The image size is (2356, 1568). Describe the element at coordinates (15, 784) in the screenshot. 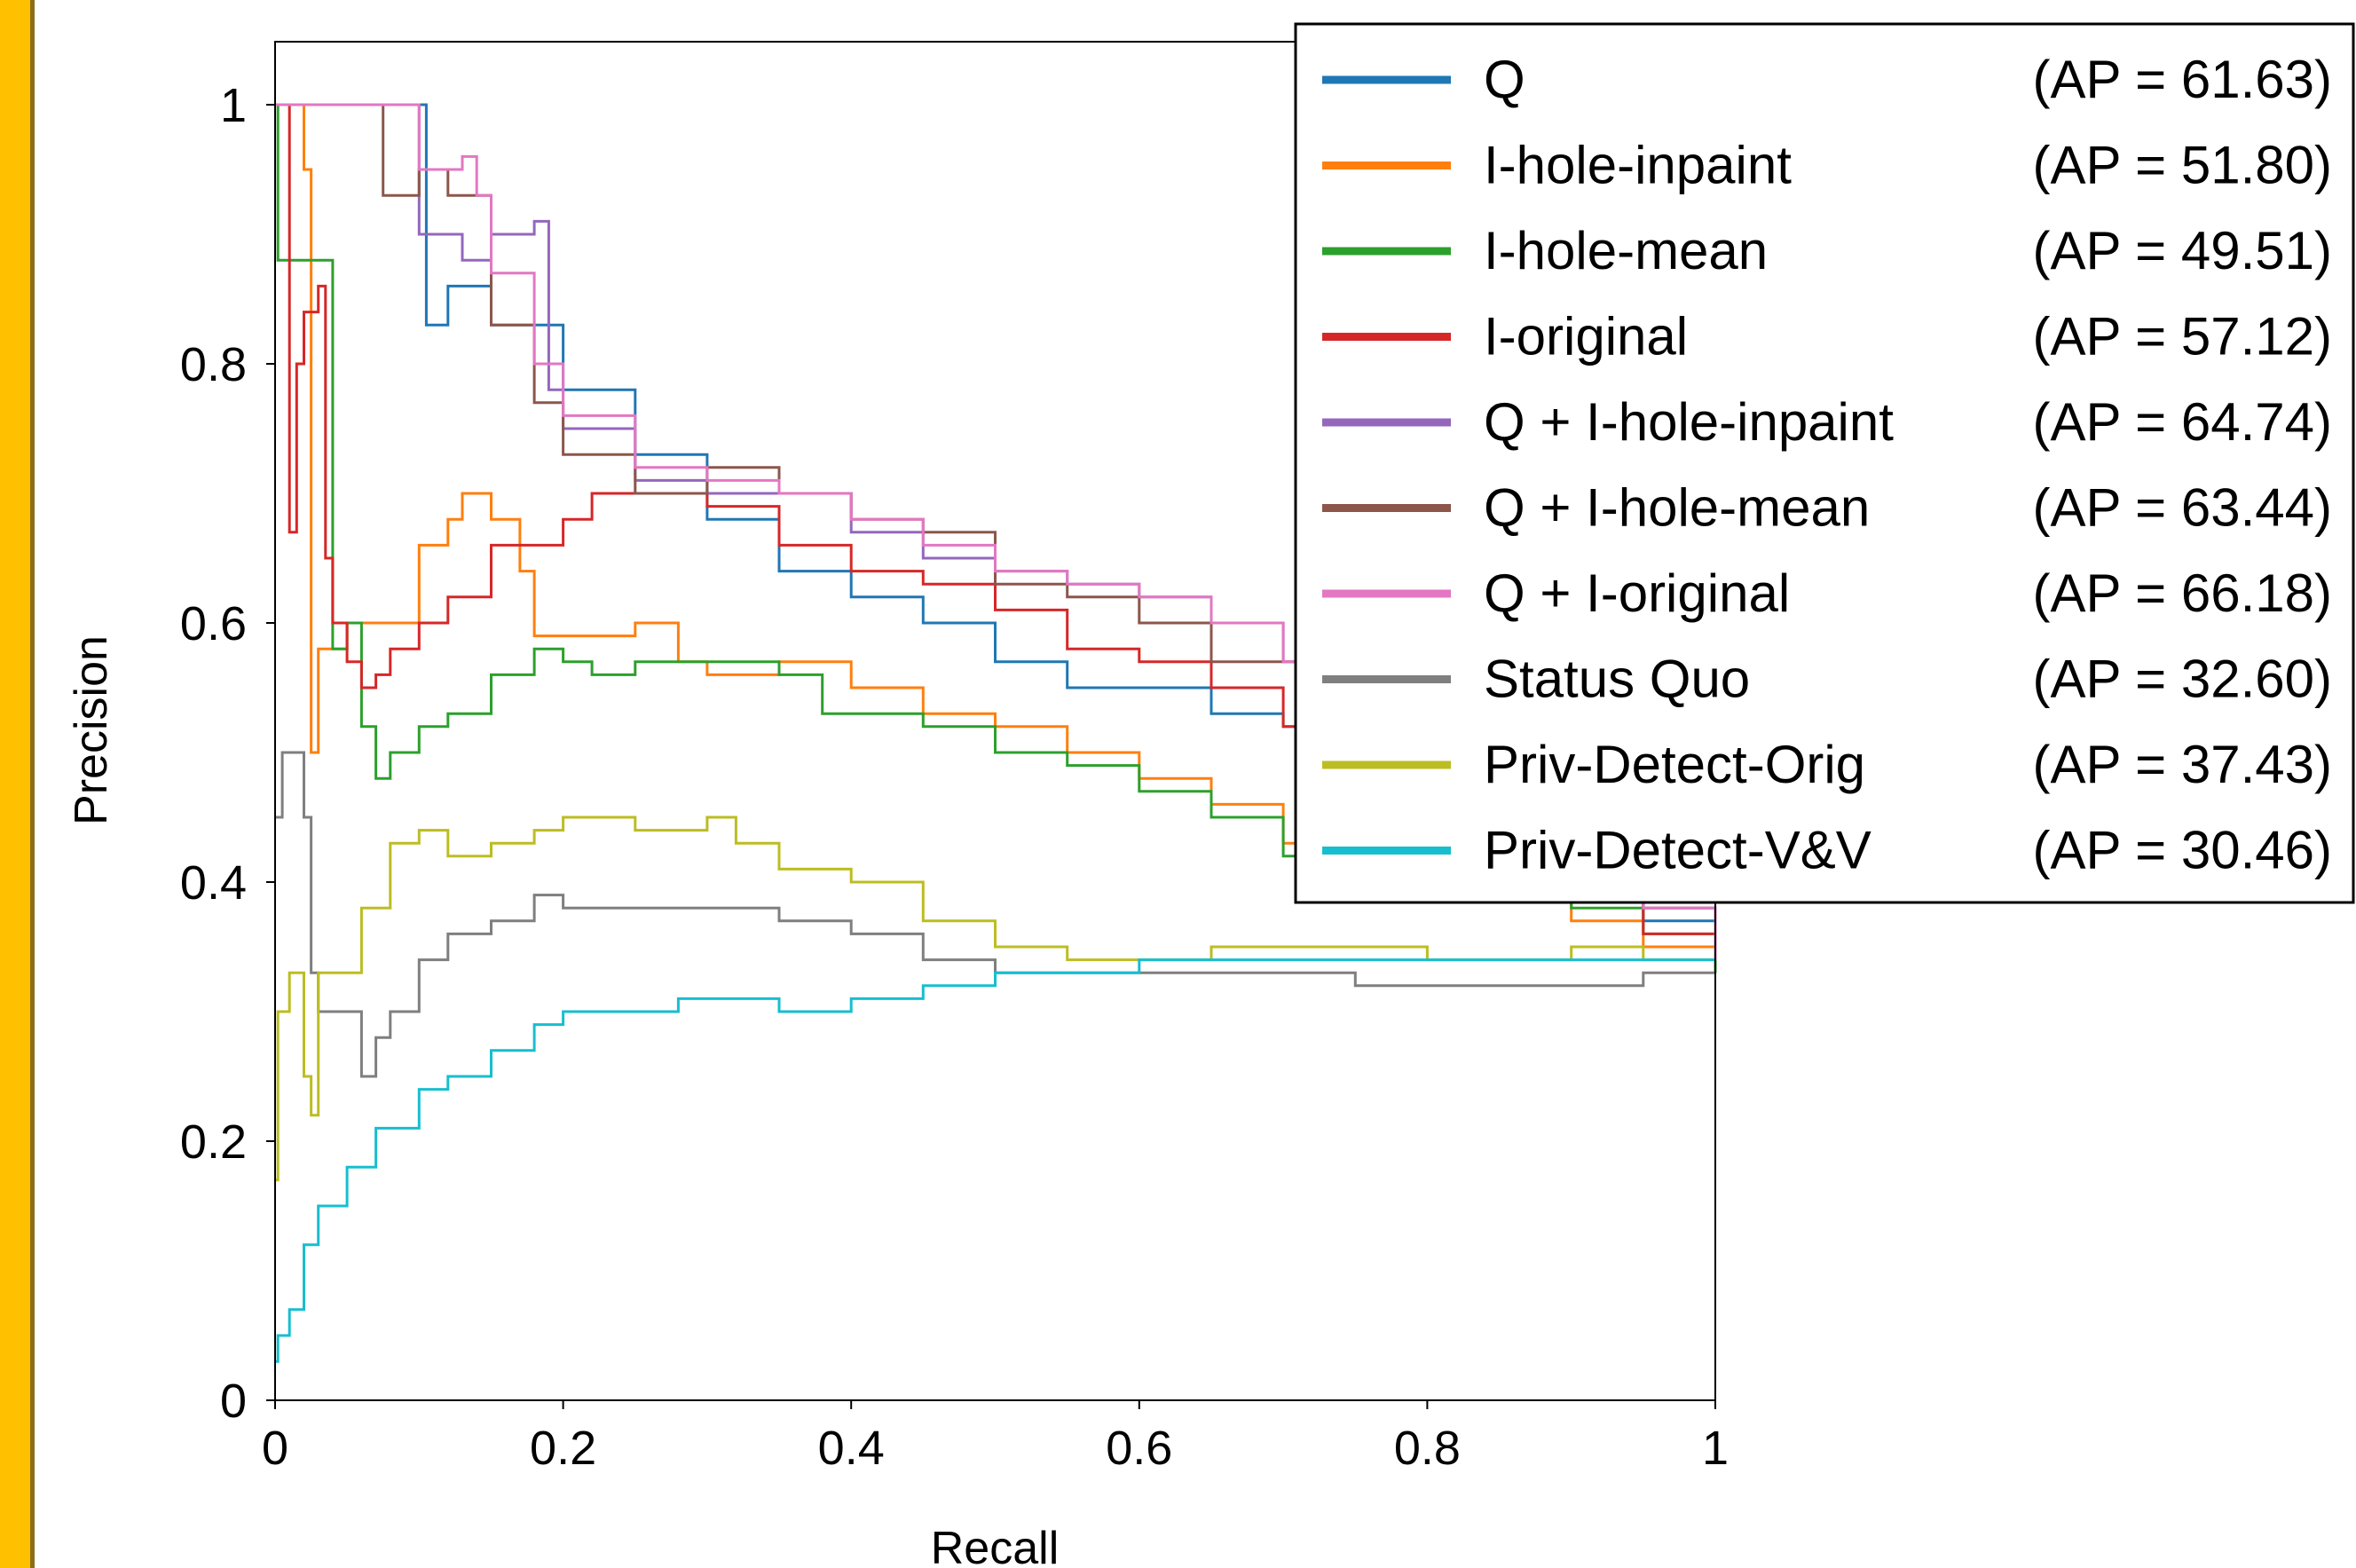

I see `left-accent-bar` at that location.